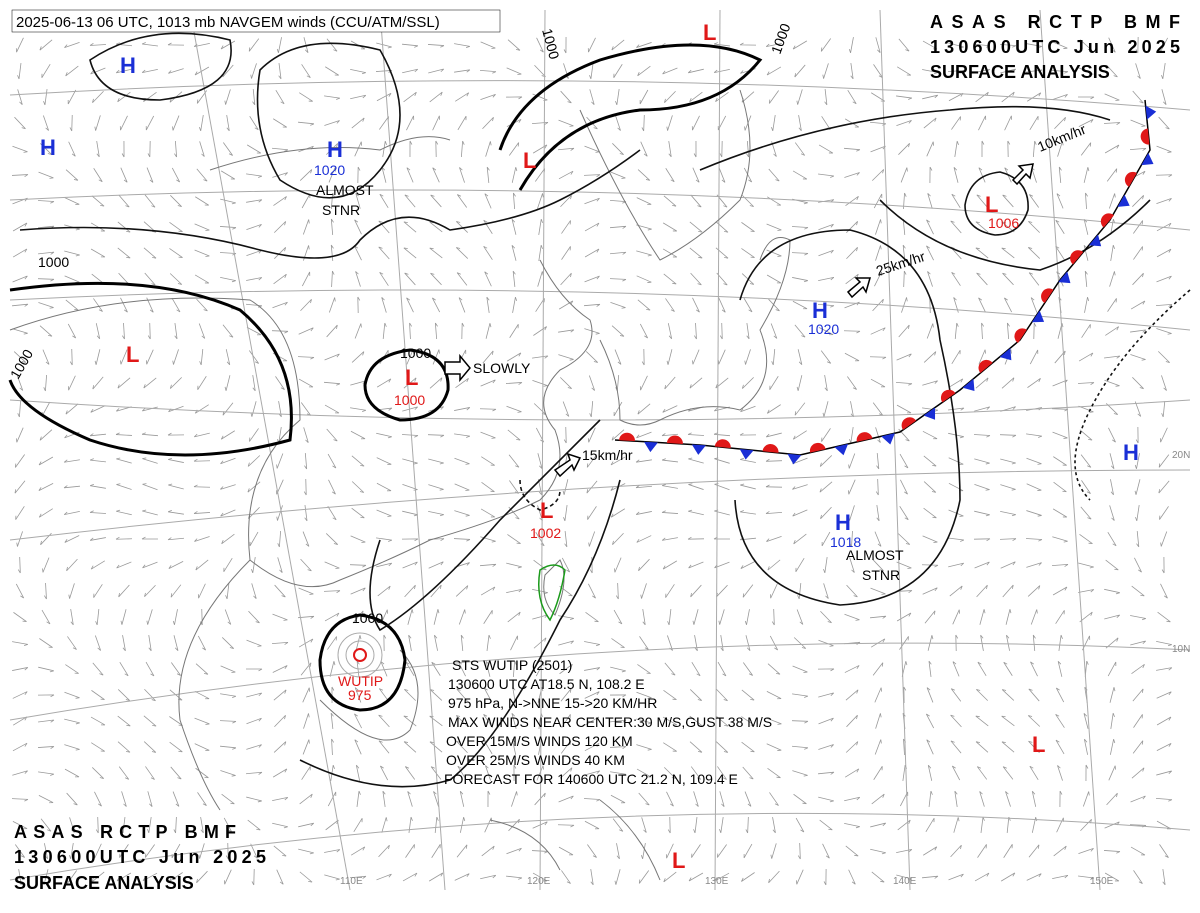 This screenshot has width=1200, height=913. Describe the element at coordinates (409, 400) in the screenshot. I see `low-pressure: 1000` at that location.